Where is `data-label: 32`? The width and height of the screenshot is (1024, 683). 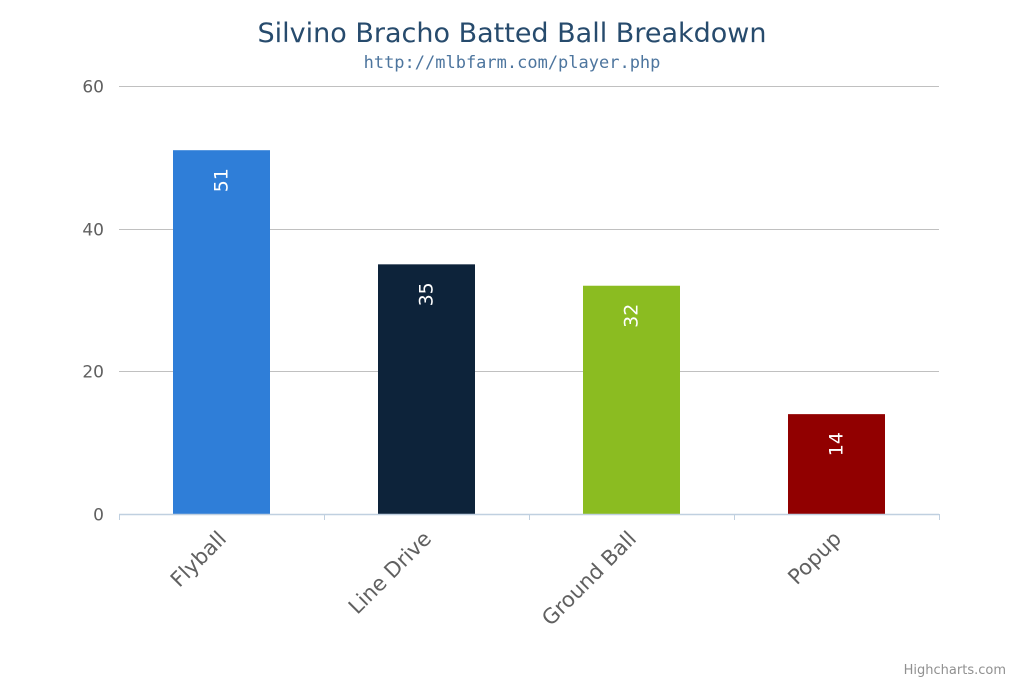
data-label: 32 is located at coordinates (632, 316).